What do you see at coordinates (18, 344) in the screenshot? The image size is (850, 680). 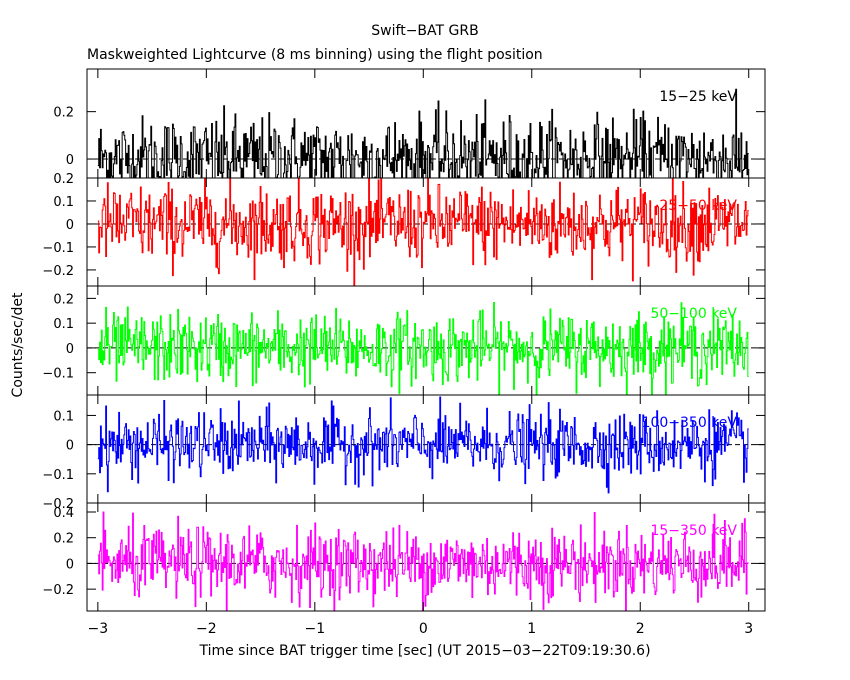 I see `y-axis-label: Counts/sec/det` at bounding box center [18, 344].